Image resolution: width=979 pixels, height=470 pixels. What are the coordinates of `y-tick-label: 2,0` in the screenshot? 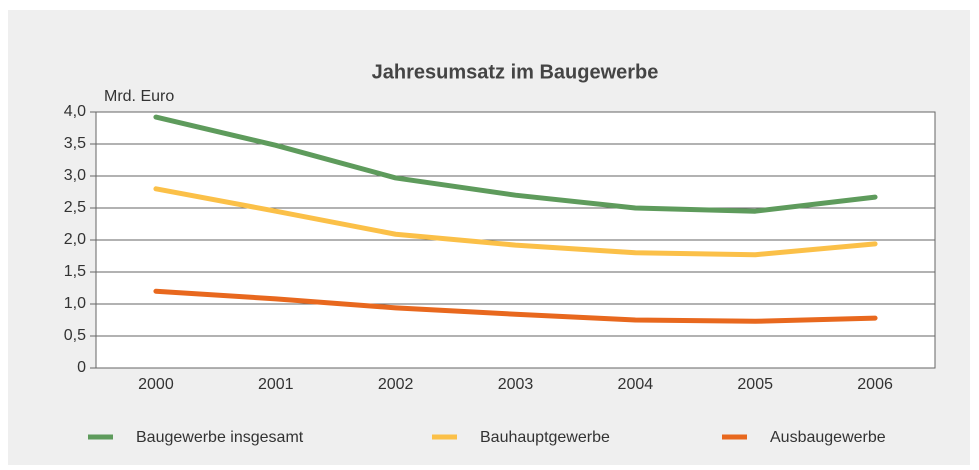 It's located at (75, 239).